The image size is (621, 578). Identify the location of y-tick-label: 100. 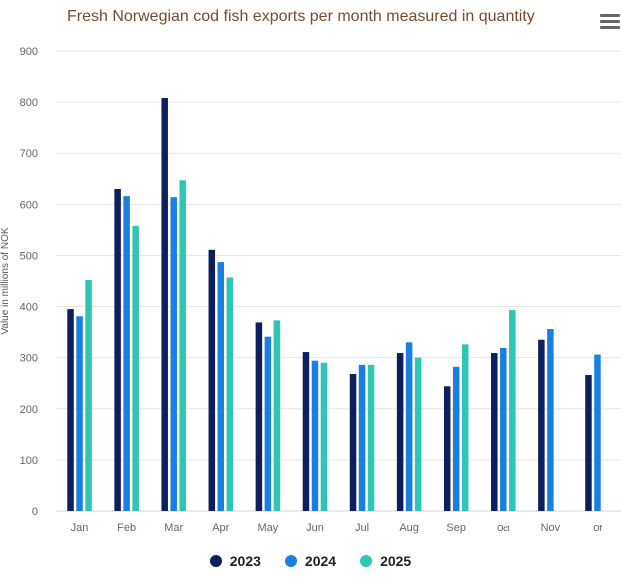
(29, 461).